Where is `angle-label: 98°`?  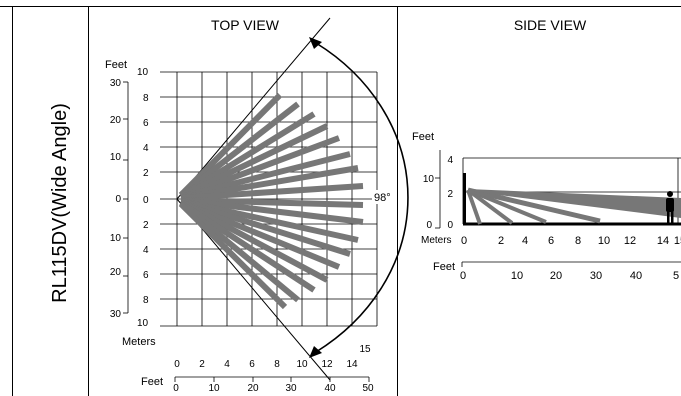 angle-label: 98° is located at coordinates (382, 198).